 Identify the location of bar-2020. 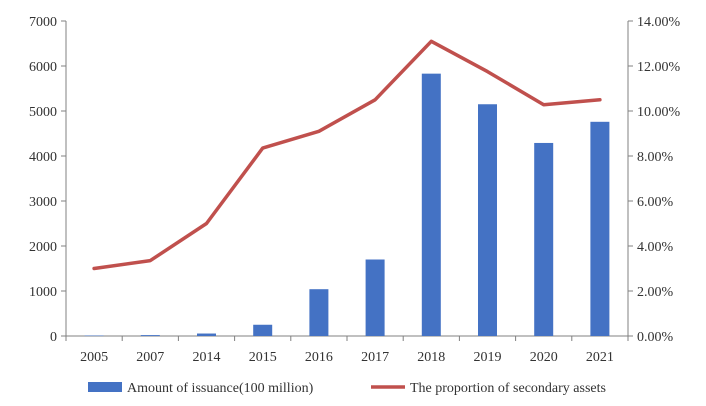
(544, 239).